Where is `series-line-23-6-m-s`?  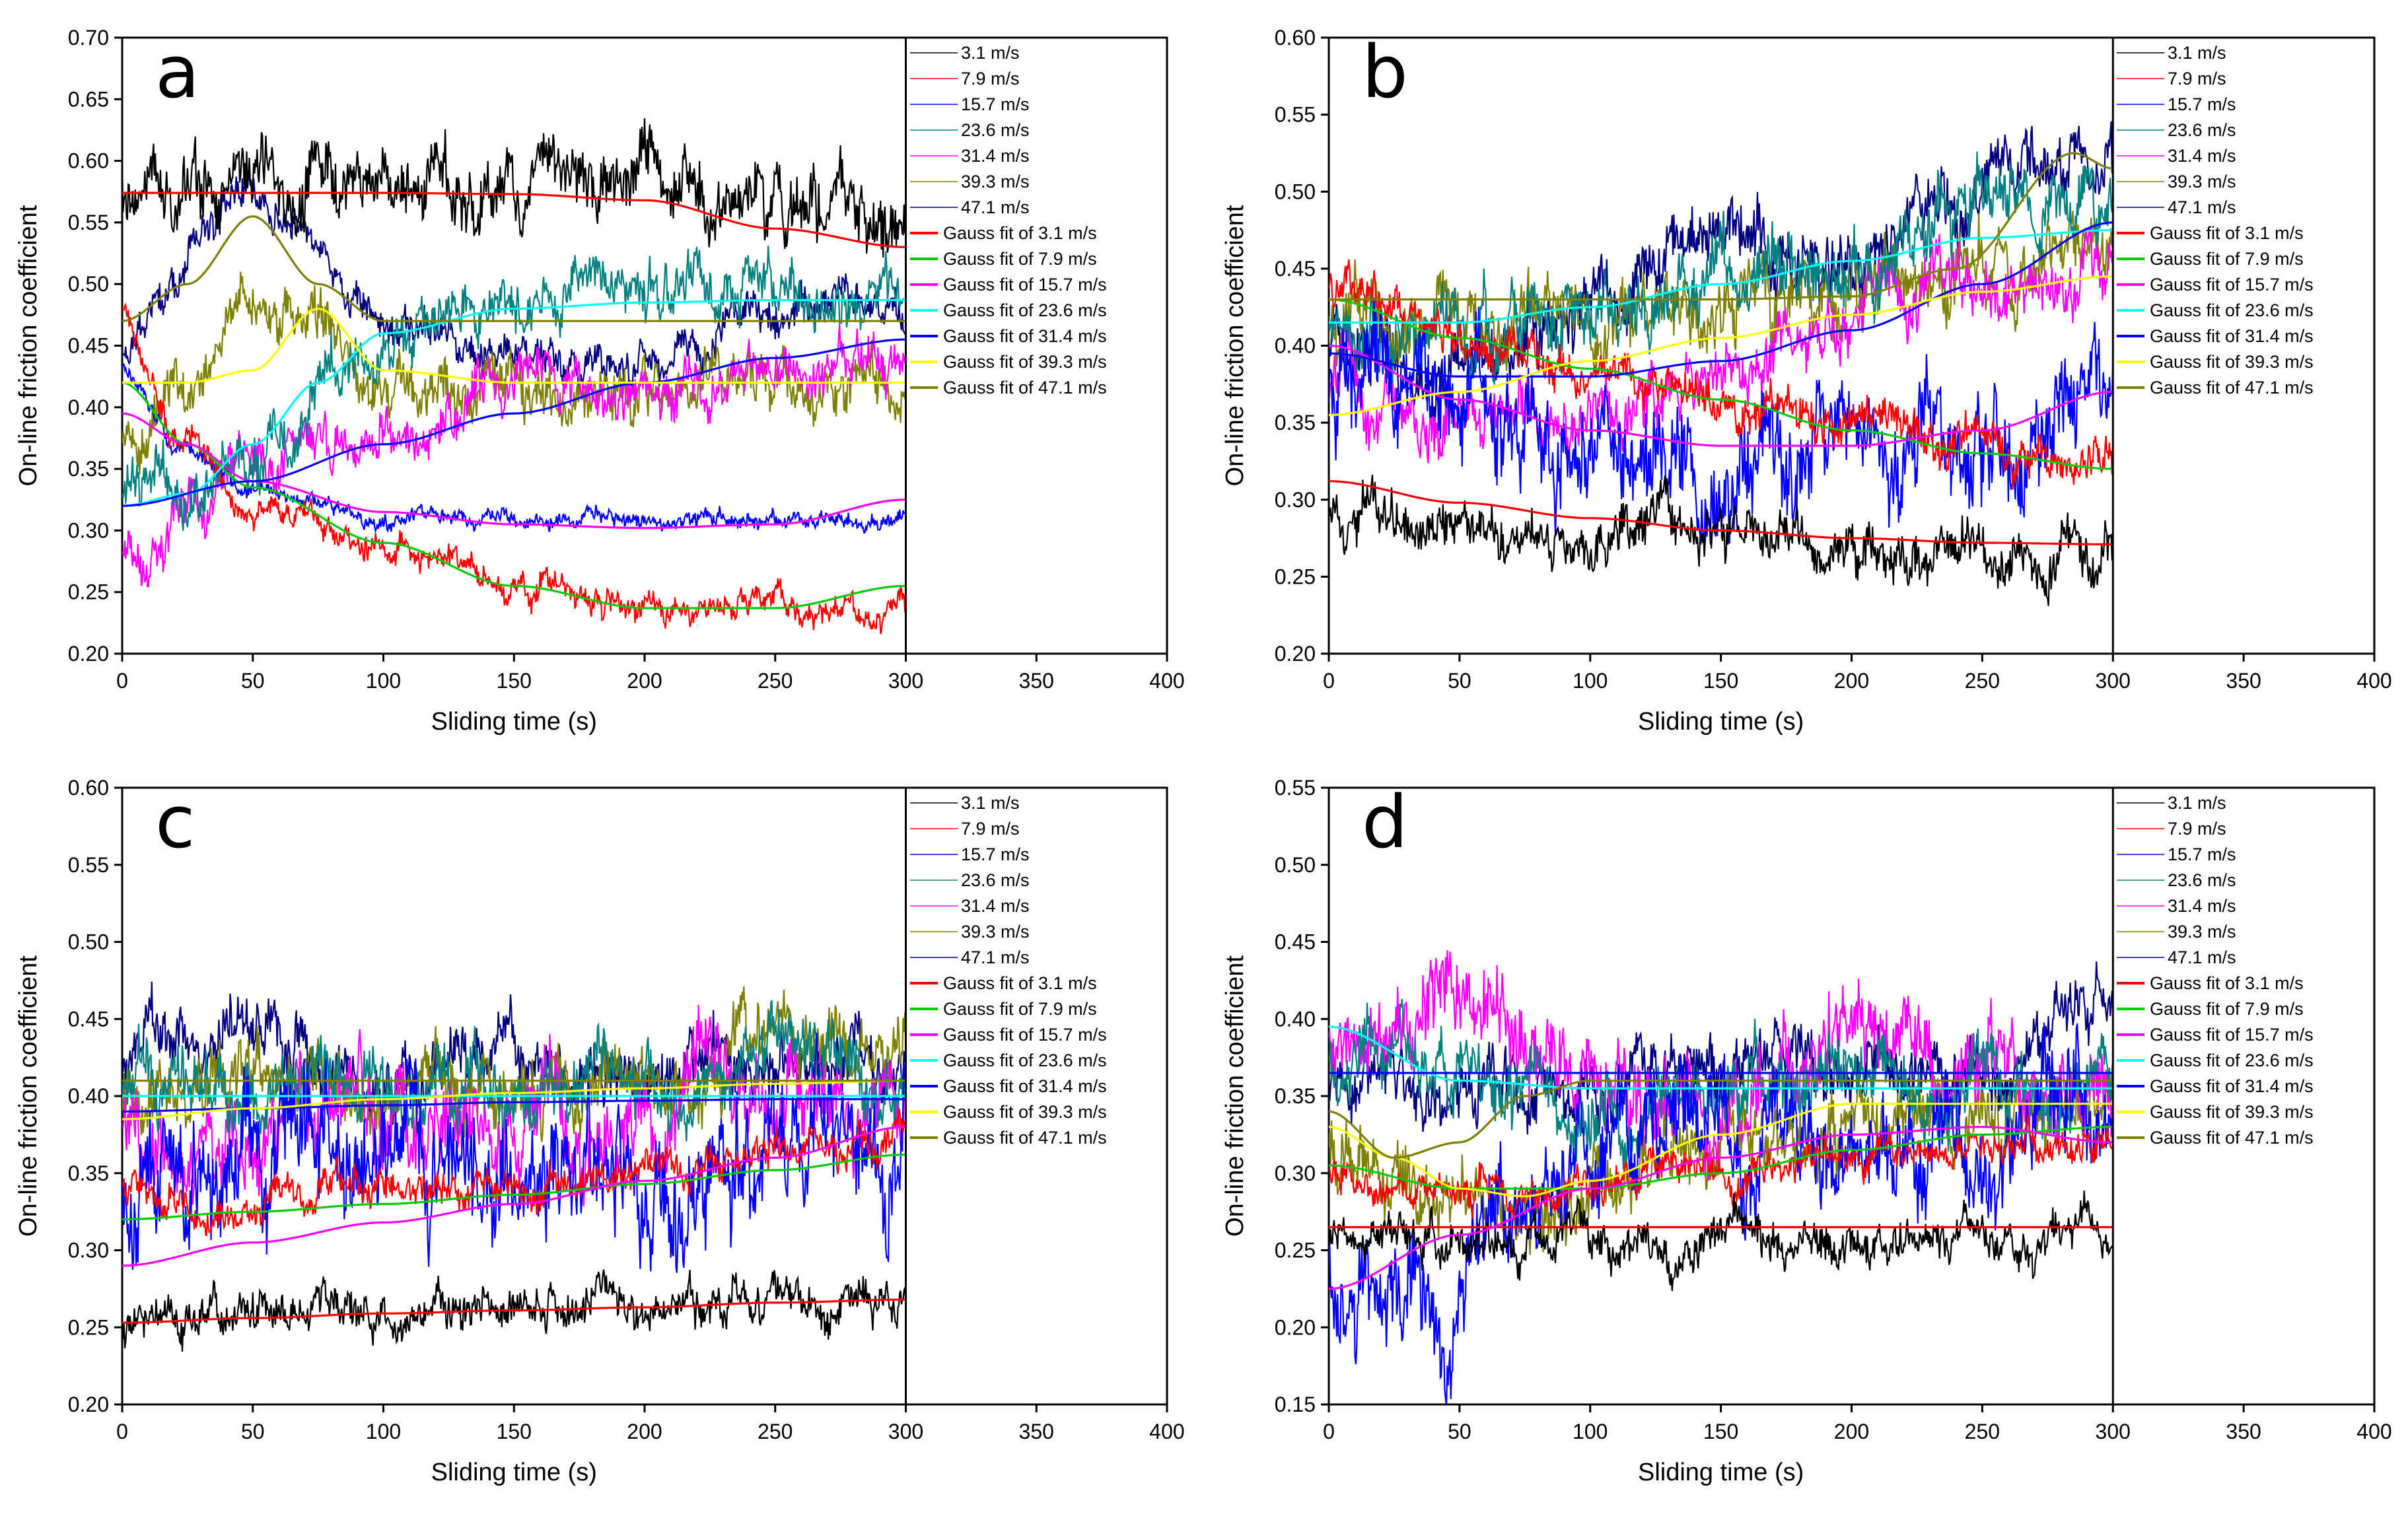
series-line-23-6-m-s is located at coordinates (514, 389).